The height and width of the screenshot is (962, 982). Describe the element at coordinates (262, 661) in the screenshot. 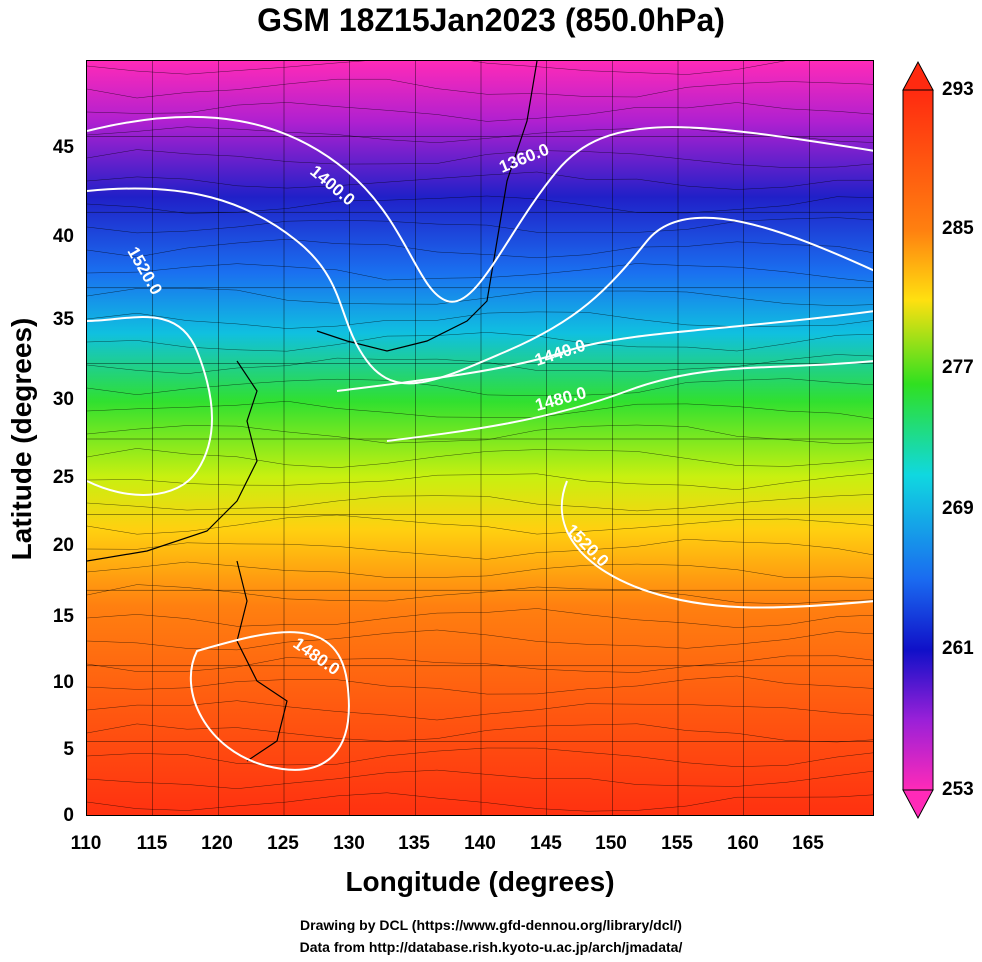

I see `coastline-philippines` at that location.